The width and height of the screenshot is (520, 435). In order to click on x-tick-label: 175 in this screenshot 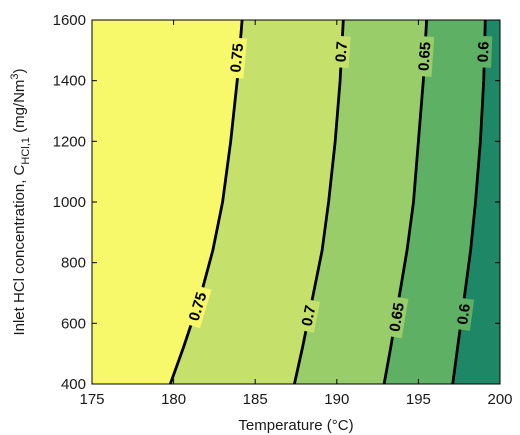, I will do `click(91, 399)`.